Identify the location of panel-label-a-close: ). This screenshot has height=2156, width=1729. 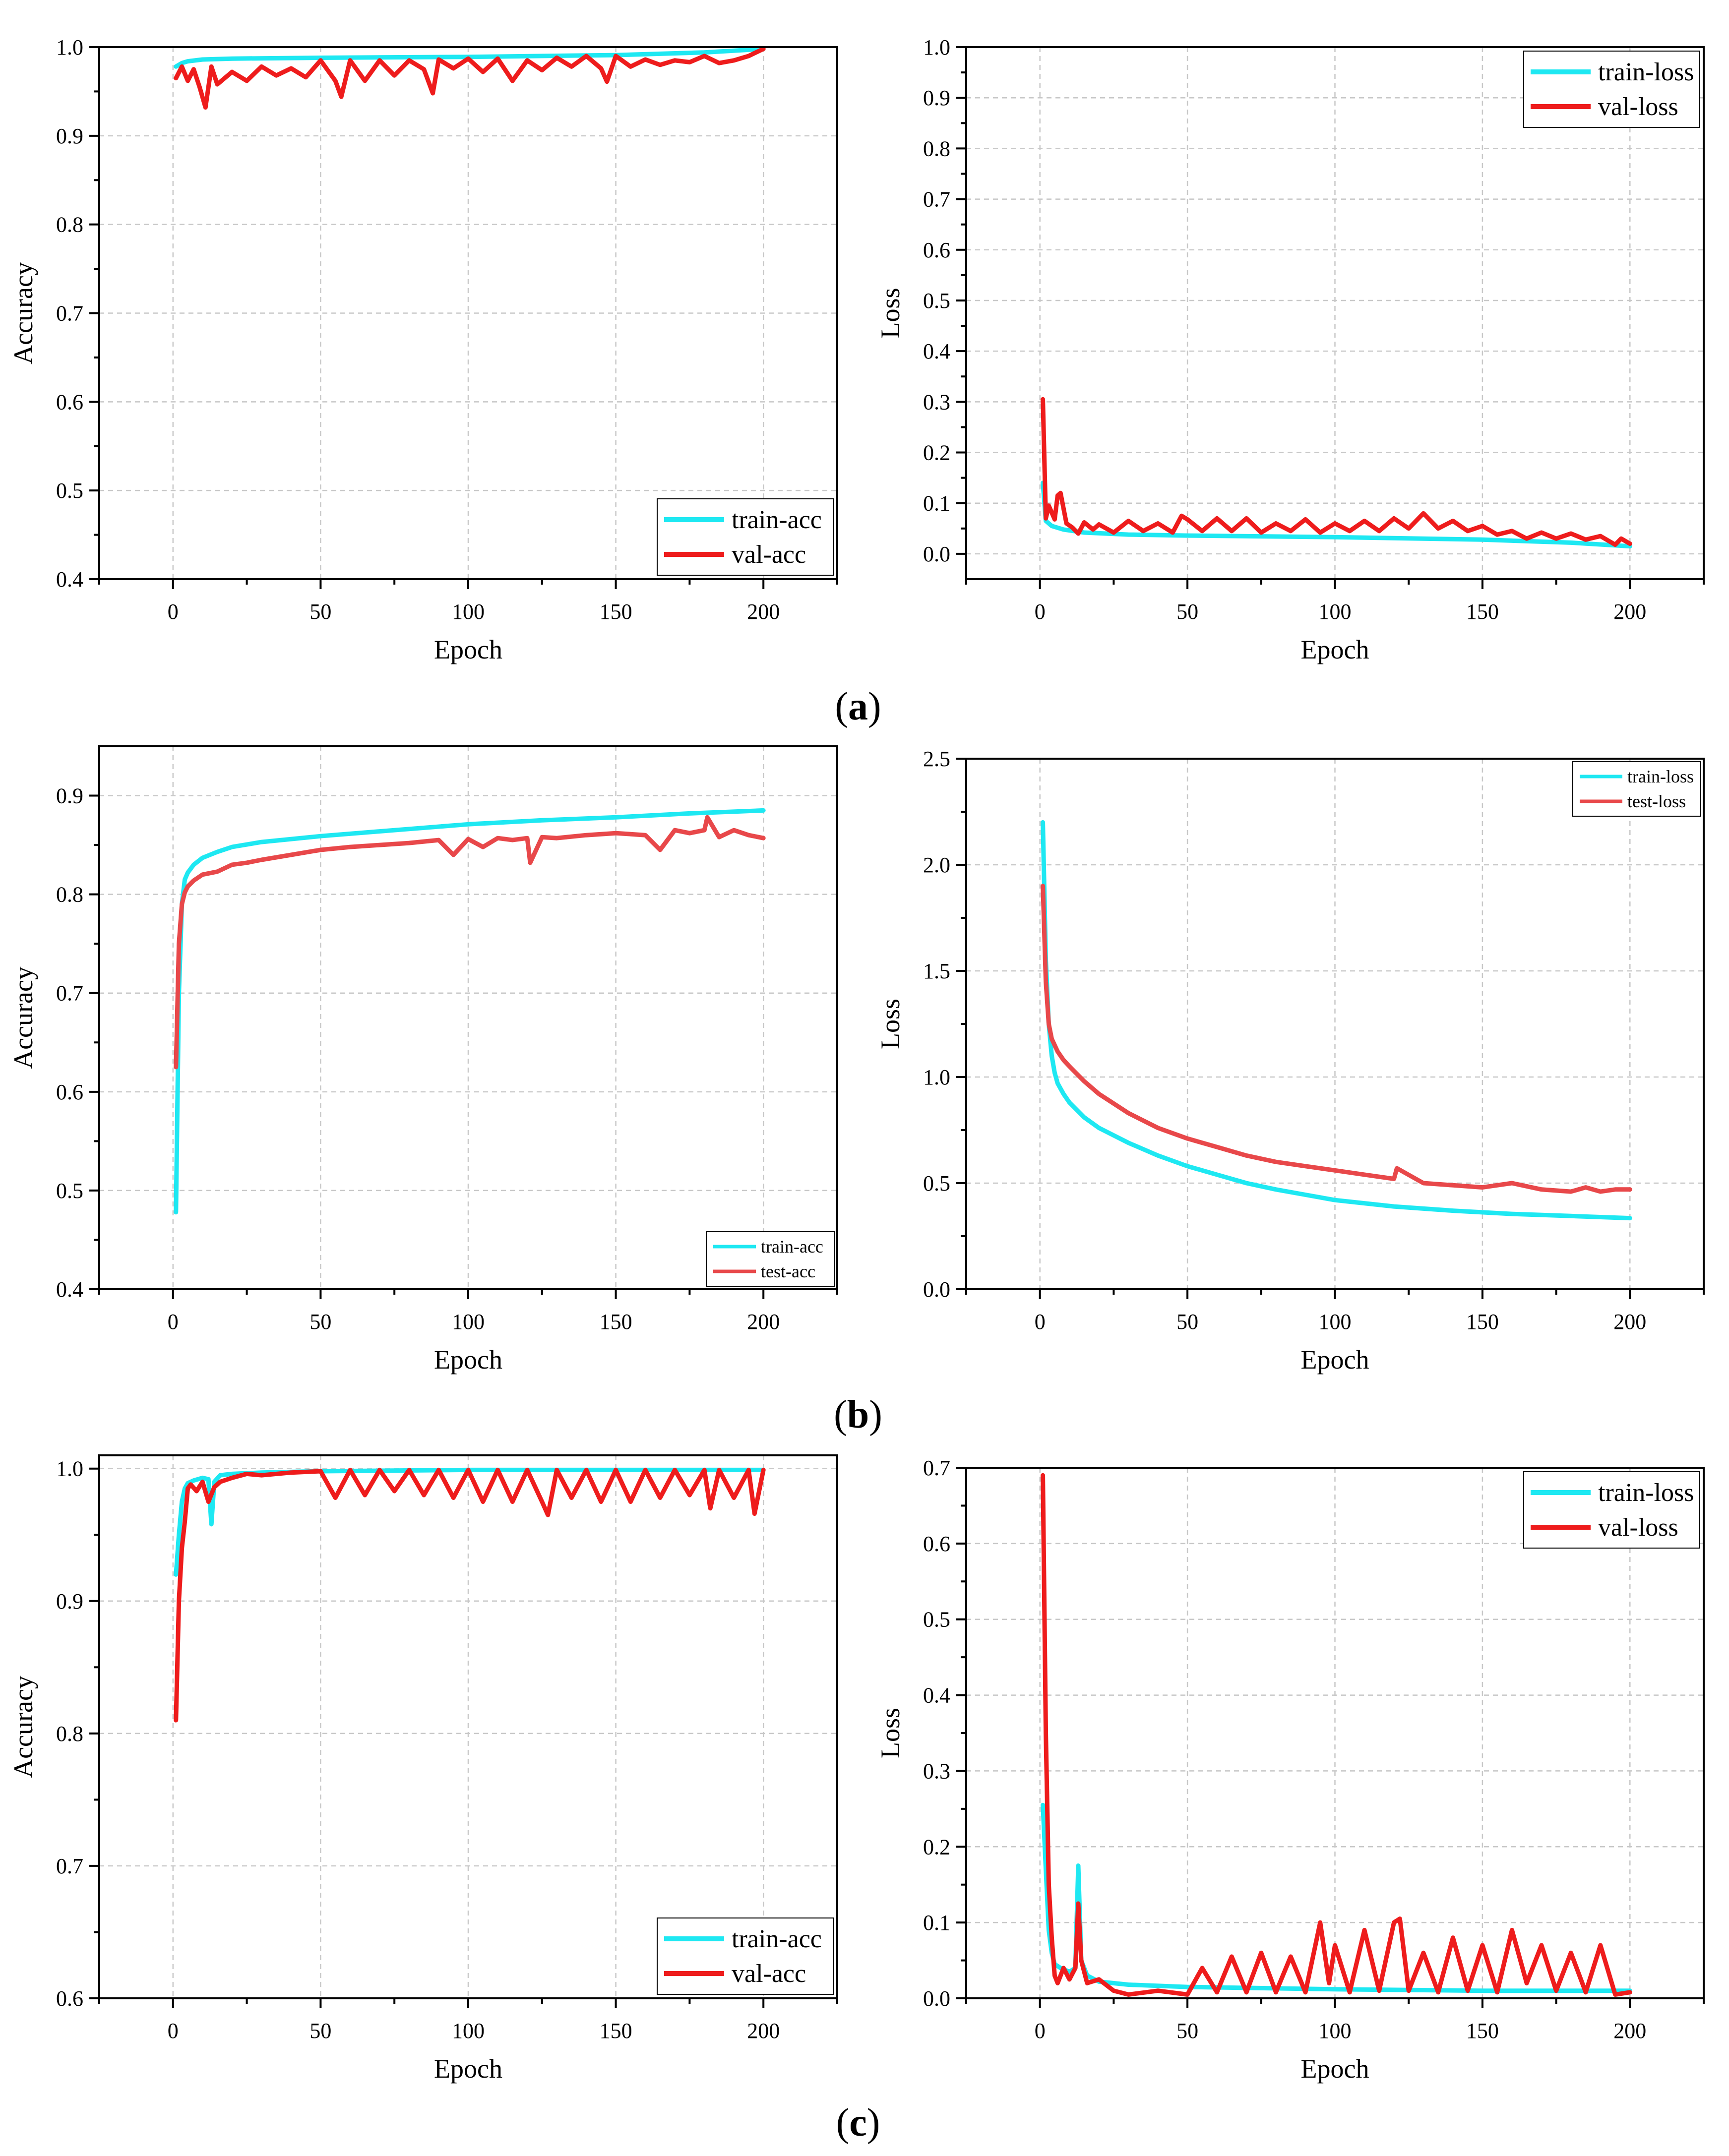
(875, 706).